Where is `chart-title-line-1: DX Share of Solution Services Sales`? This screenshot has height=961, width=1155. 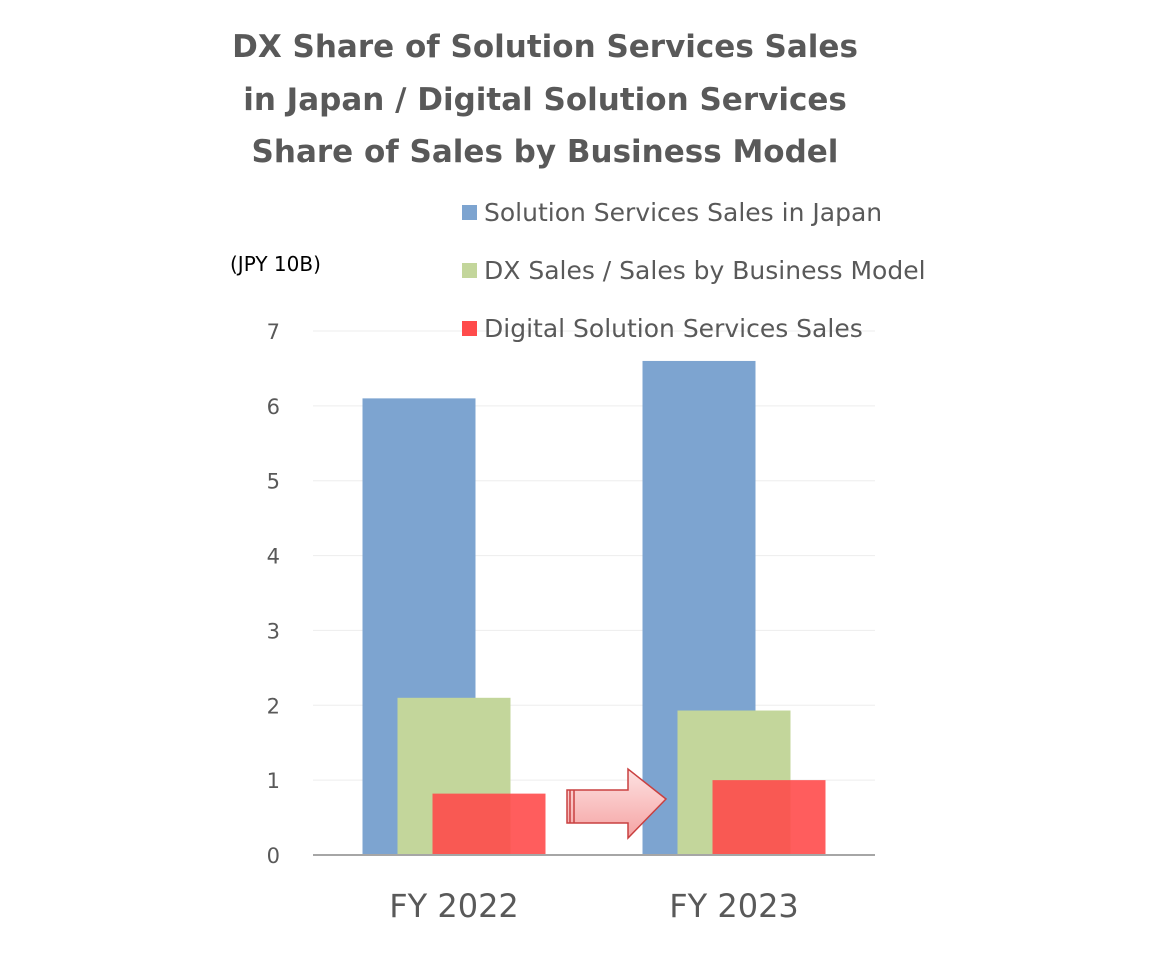
chart-title-line-1: DX Share of Solution Services Sales is located at coordinates (545, 47).